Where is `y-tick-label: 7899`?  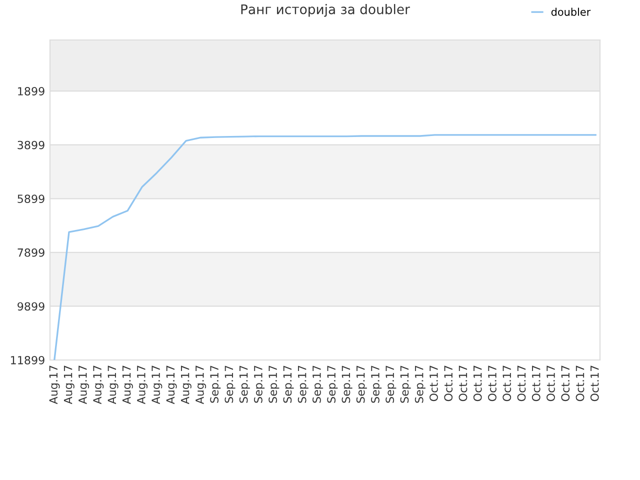 y-tick-label: 7899 is located at coordinates (31, 252).